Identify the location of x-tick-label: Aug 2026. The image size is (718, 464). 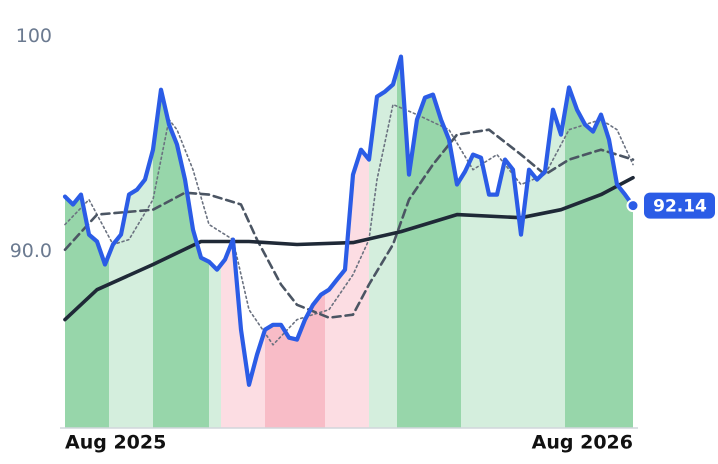
(582, 443).